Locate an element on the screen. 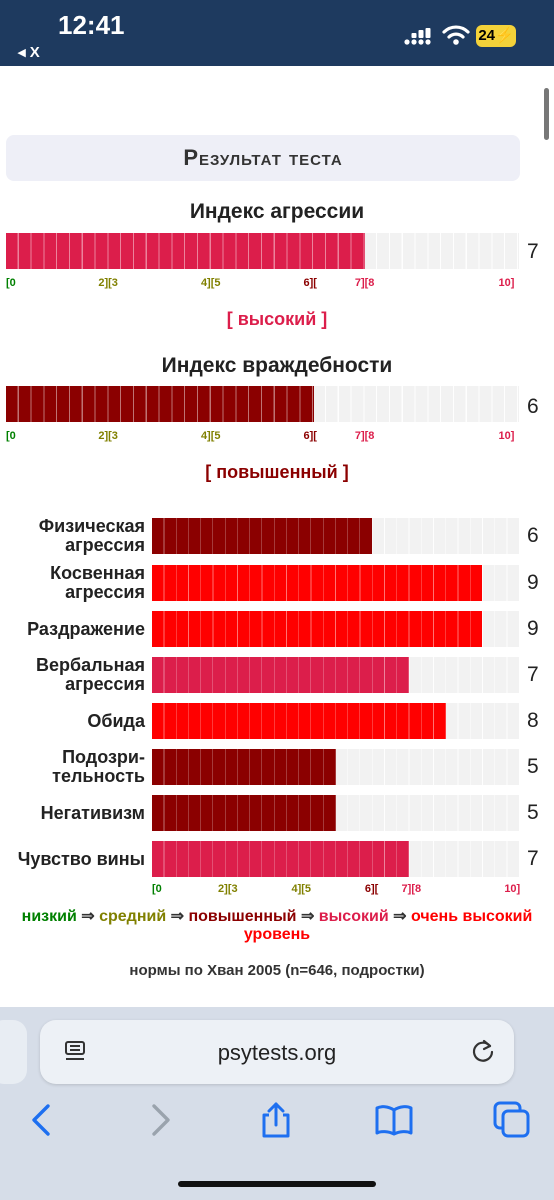 This screenshot has width=554, height=1200. legend-low: низкий is located at coordinates (49, 916).